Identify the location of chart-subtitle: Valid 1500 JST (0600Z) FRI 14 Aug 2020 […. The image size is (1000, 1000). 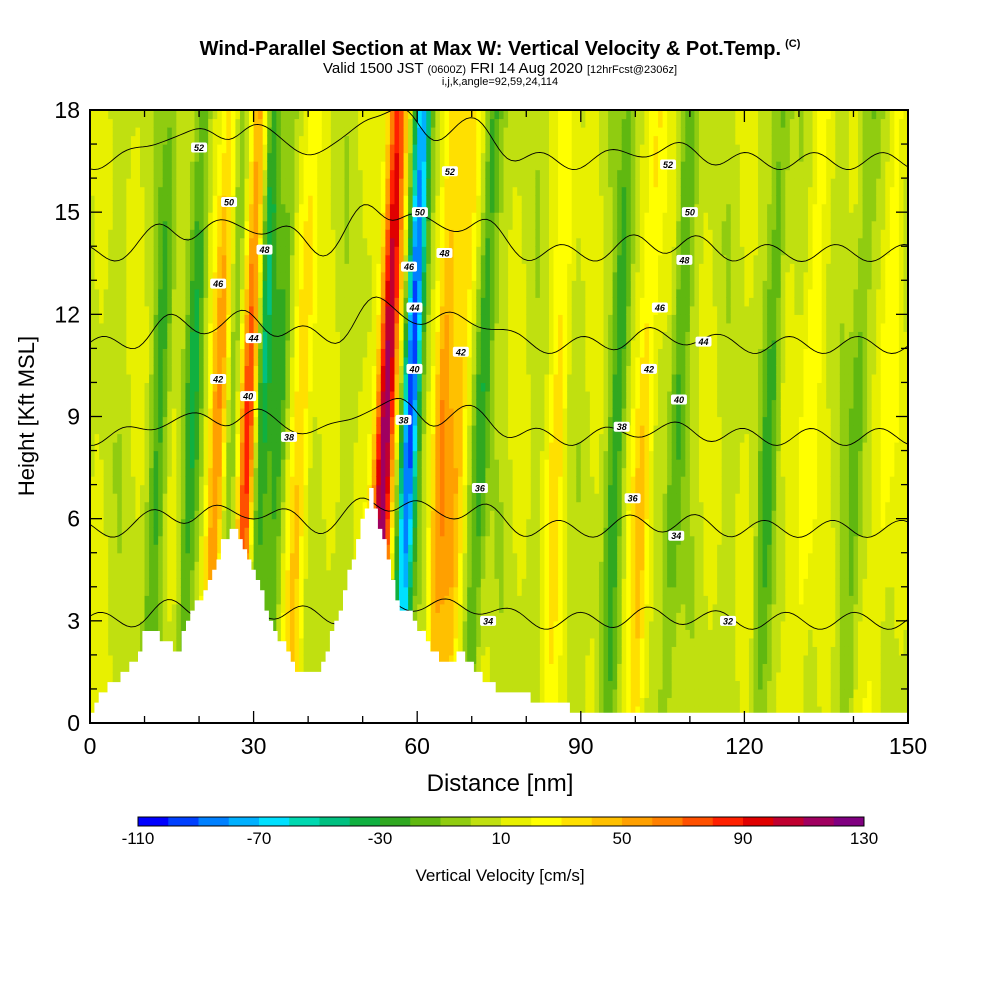
(500, 68).